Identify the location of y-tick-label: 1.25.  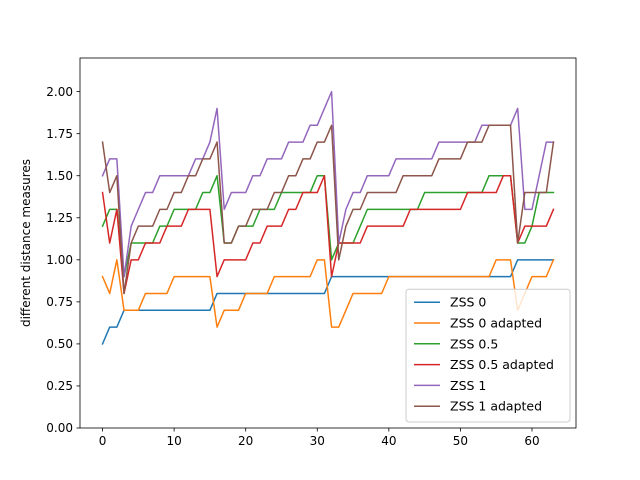
(59, 218).